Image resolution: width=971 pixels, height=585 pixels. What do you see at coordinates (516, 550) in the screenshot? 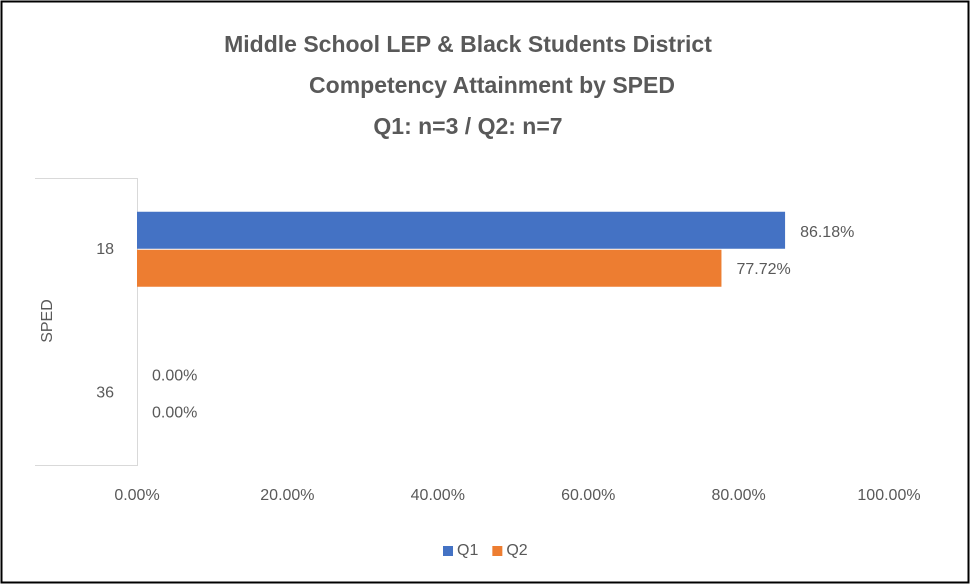
I see `legend-label: Q2` at bounding box center [516, 550].